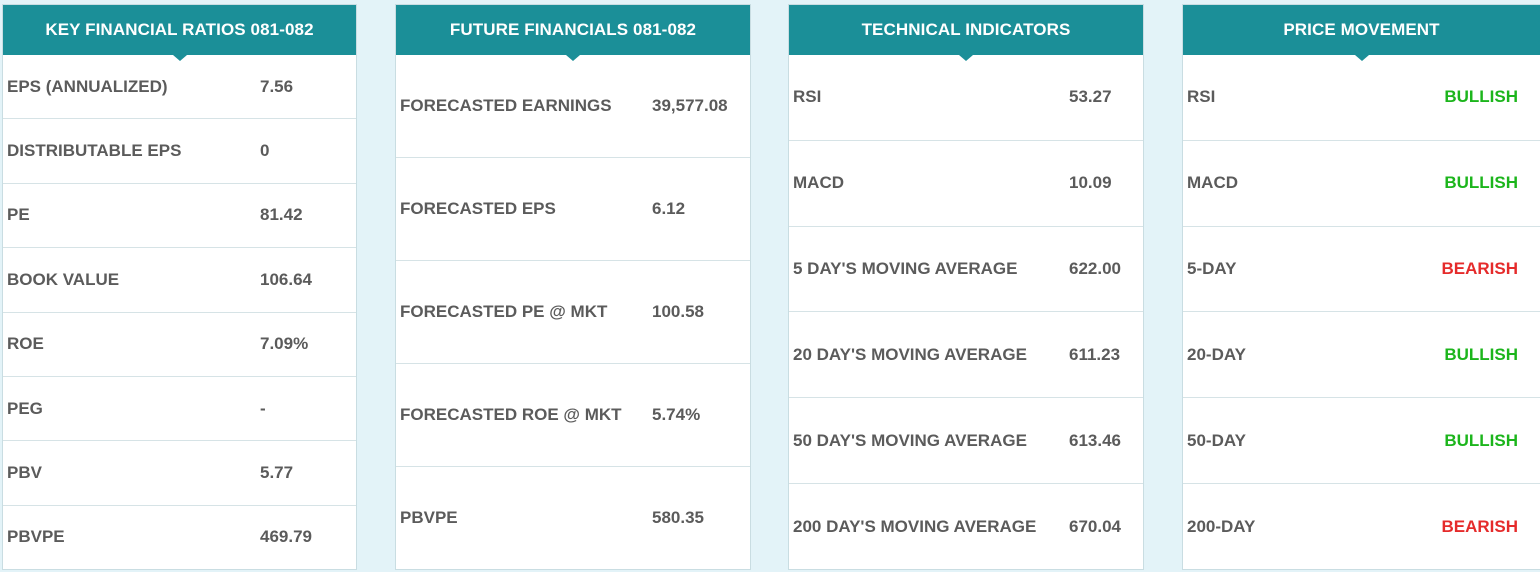 The width and height of the screenshot is (1540, 572). I want to click on table-row: PEG -, so click(179, 407).